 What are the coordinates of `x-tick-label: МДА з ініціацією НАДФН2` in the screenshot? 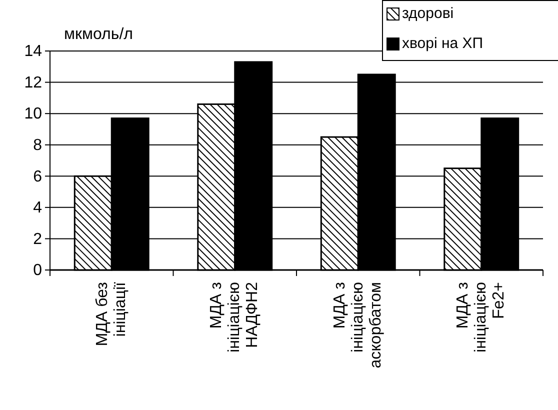 It's located at (235, 317).